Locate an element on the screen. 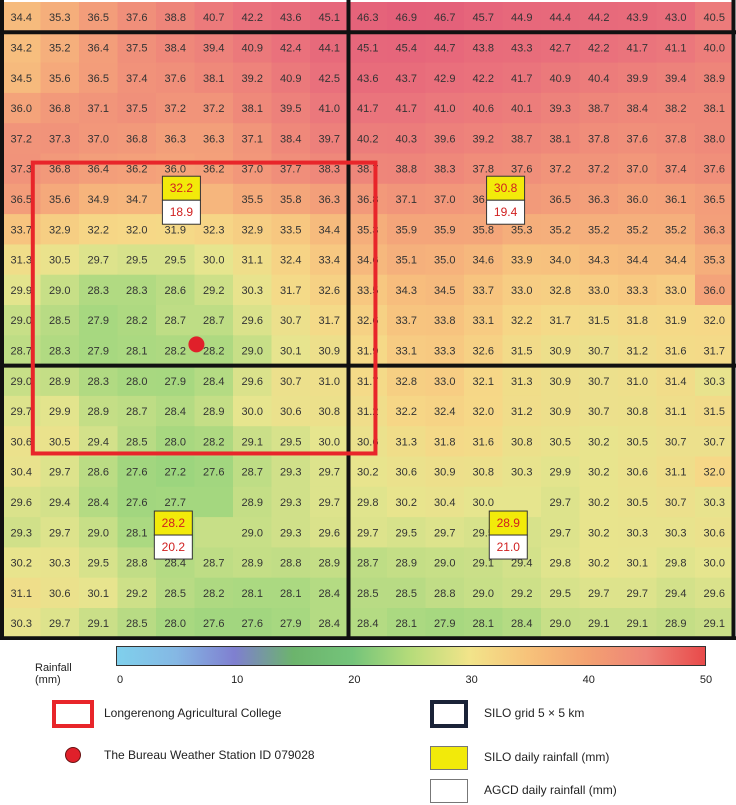  silo-rainfall-box is located at coordinates (508, 523).